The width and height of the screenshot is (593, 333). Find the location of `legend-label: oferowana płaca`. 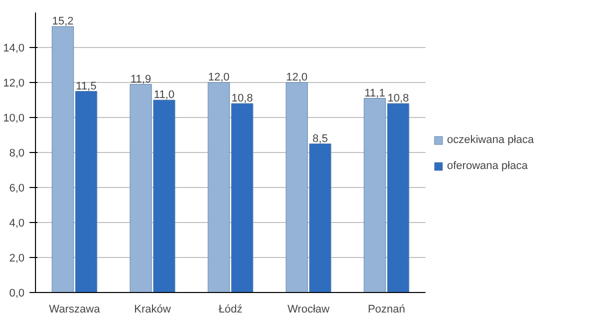

legend-label: oferowana płaca is located at coordinates (487, 166).